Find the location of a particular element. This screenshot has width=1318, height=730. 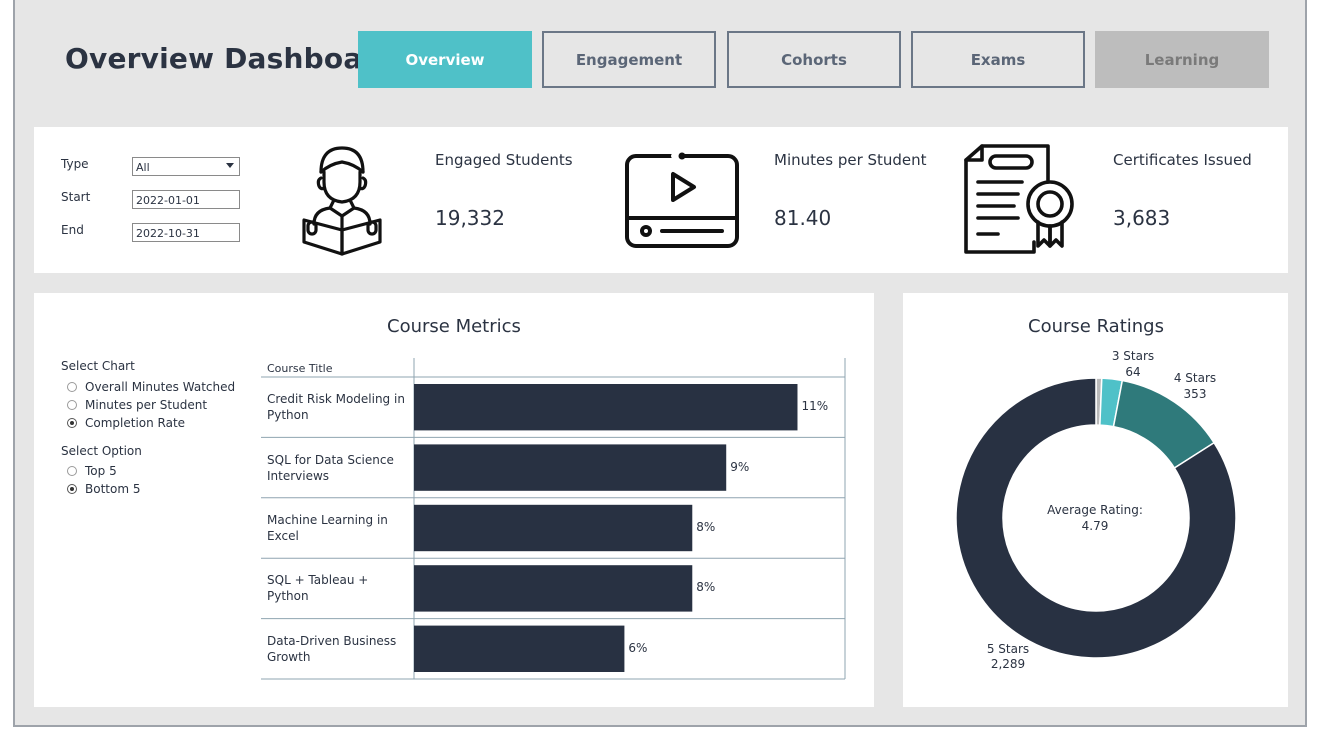

four-stars-label: 4 Stars is located at coordinates (1195, 378).